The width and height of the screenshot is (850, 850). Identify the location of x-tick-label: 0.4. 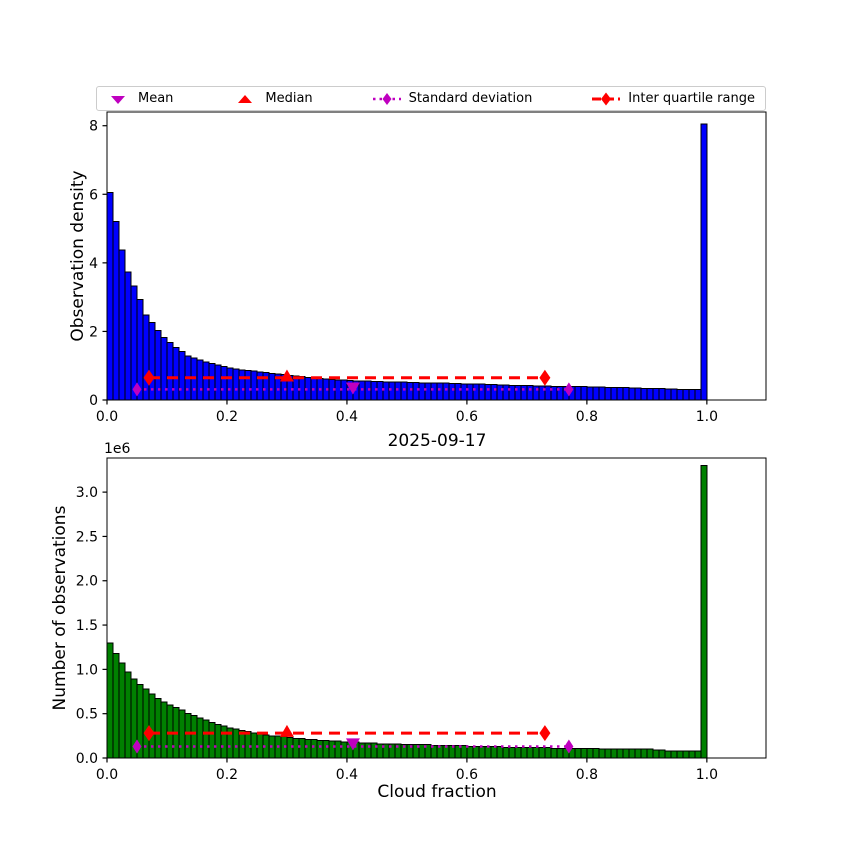
(347, 417).